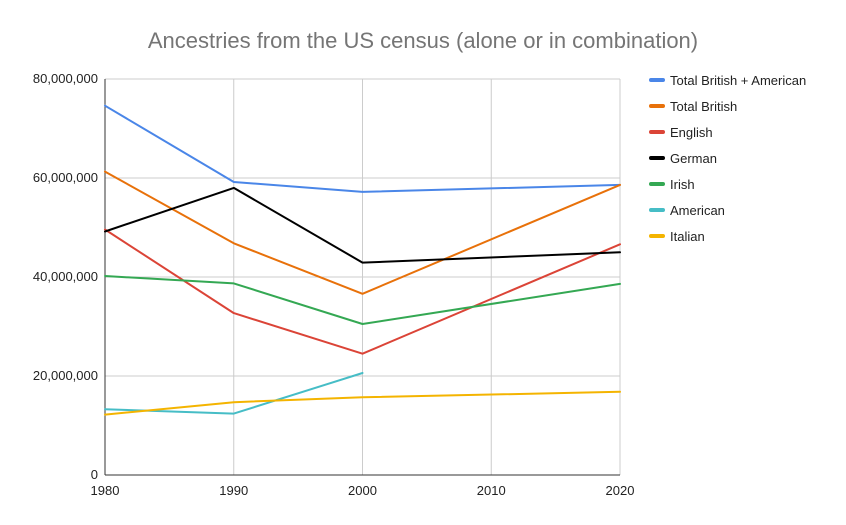  I want to click on series-line-total-british, so click(362, 232).